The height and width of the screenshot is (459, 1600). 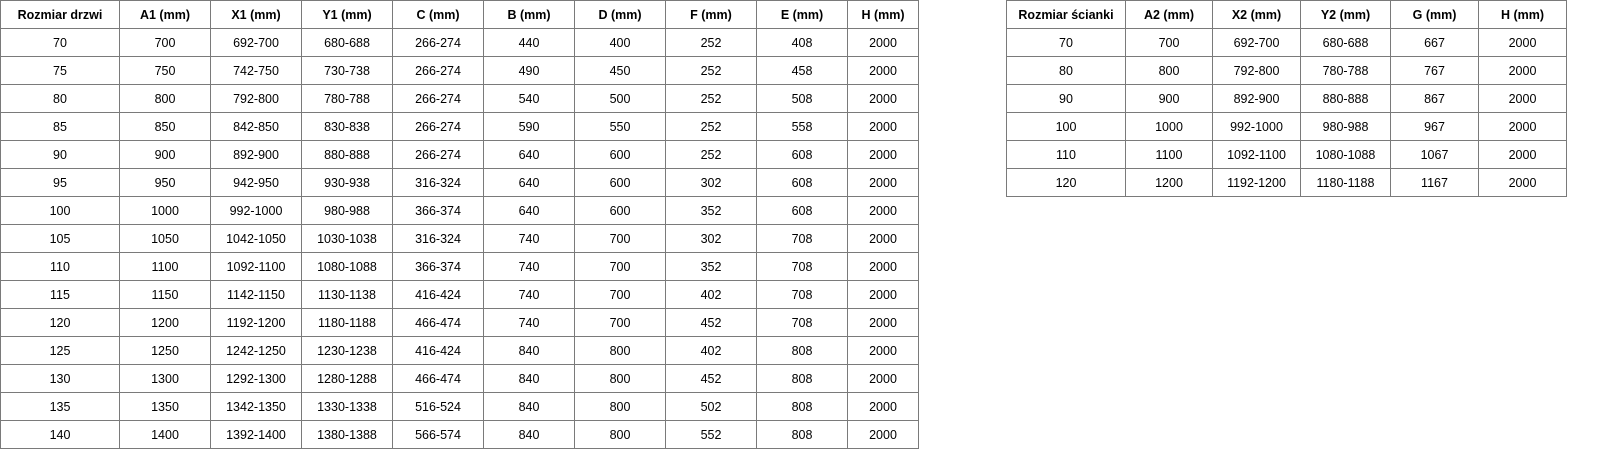 What do you see at coordinates (60, 210) in the screenshot?
I see `table-cell: 100` at bounding box center [60, 210].